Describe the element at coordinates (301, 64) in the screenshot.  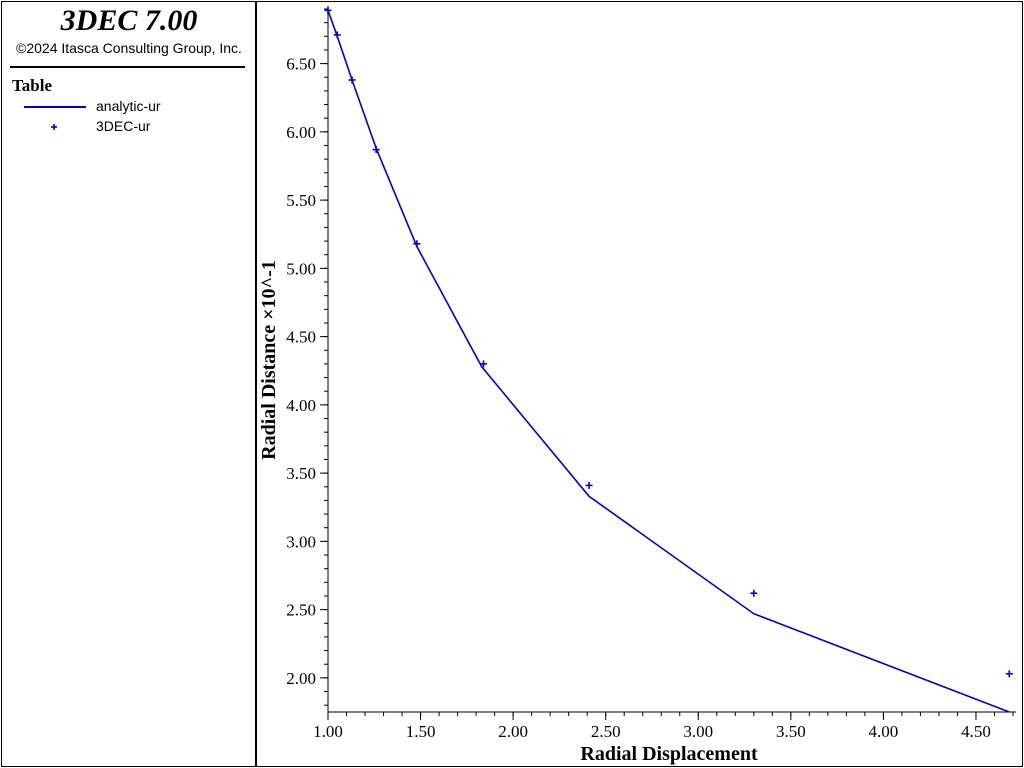
I see `y-tick-label: 6.50` at that location.